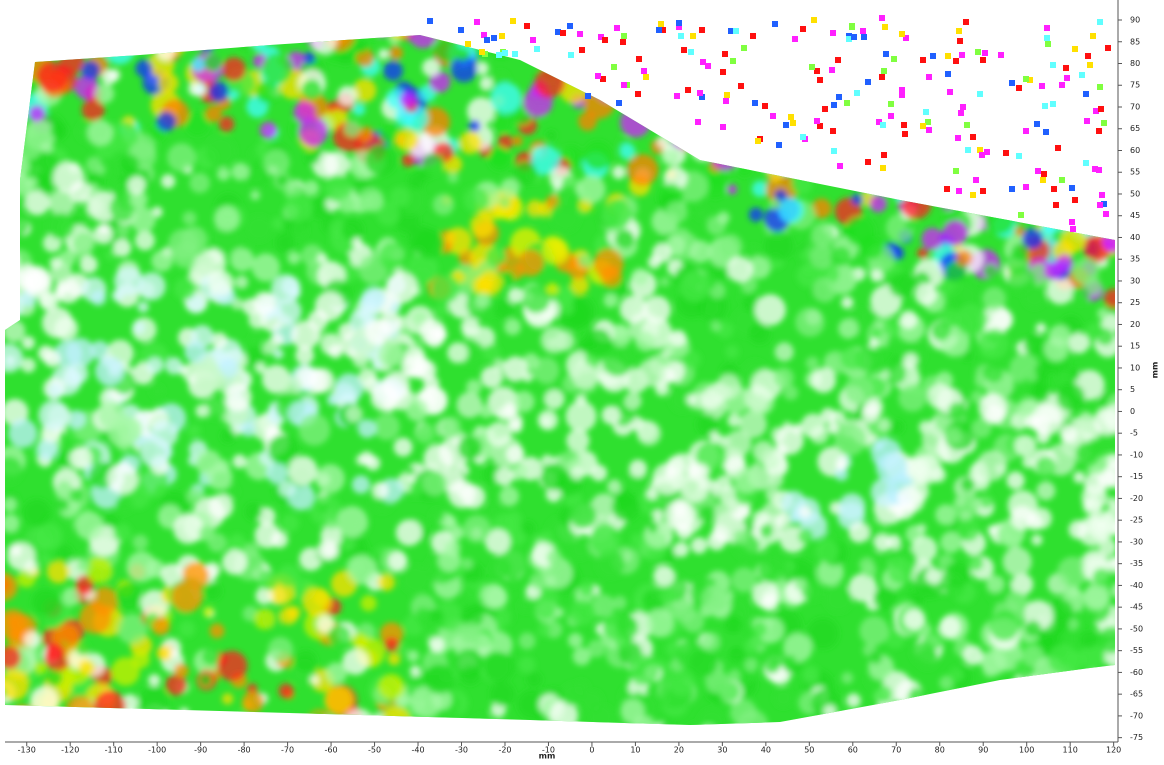 The height and width of the screenshot is (765, 1164). I want to click on y-tick-label: -25, so click(1136, 520).